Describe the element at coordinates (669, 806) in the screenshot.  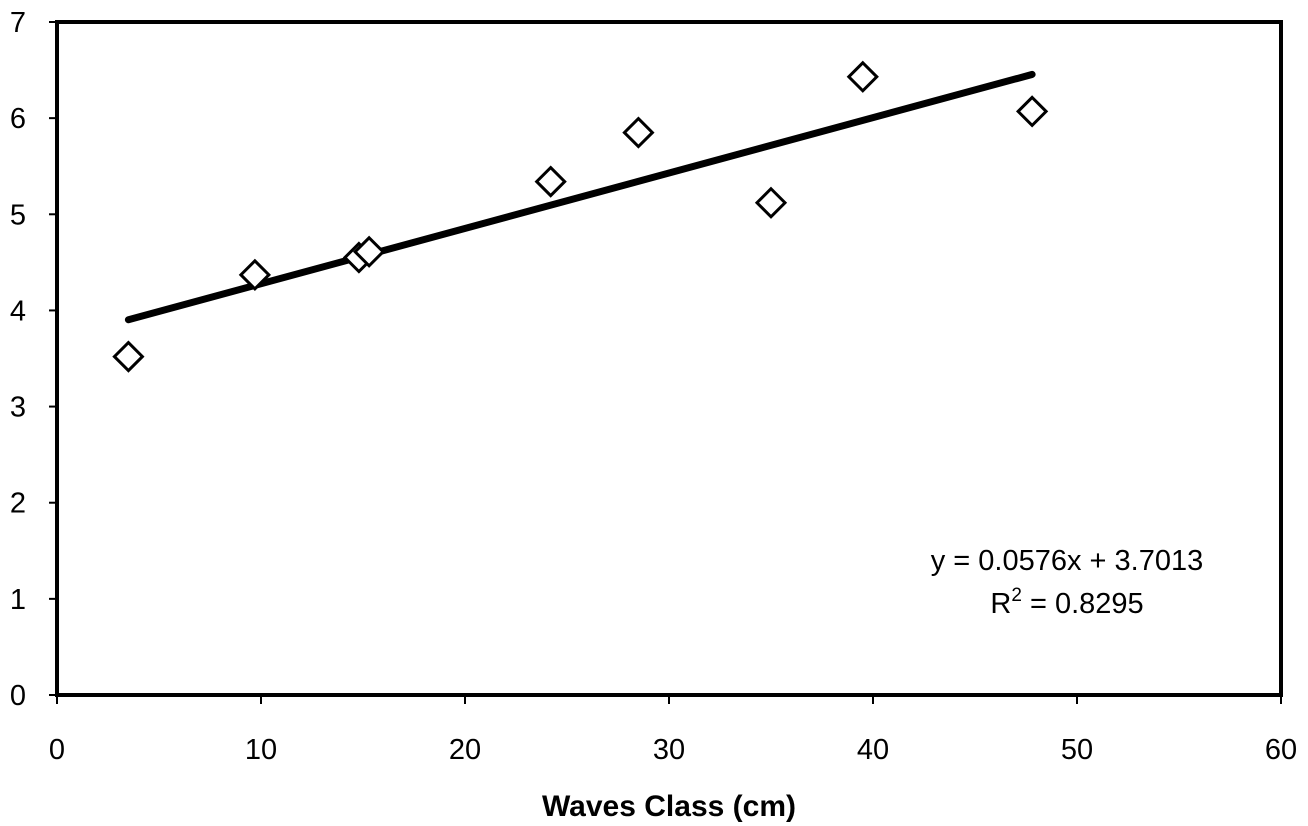
I see `x-axis-title: Waves Class (cm)` at that location.